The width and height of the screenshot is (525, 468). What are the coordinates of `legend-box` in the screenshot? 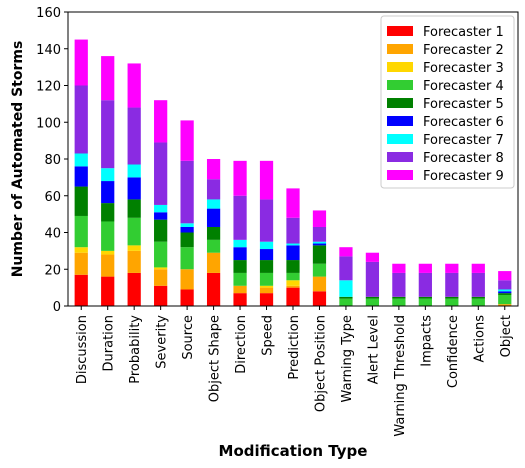 It's located at (447, 102).